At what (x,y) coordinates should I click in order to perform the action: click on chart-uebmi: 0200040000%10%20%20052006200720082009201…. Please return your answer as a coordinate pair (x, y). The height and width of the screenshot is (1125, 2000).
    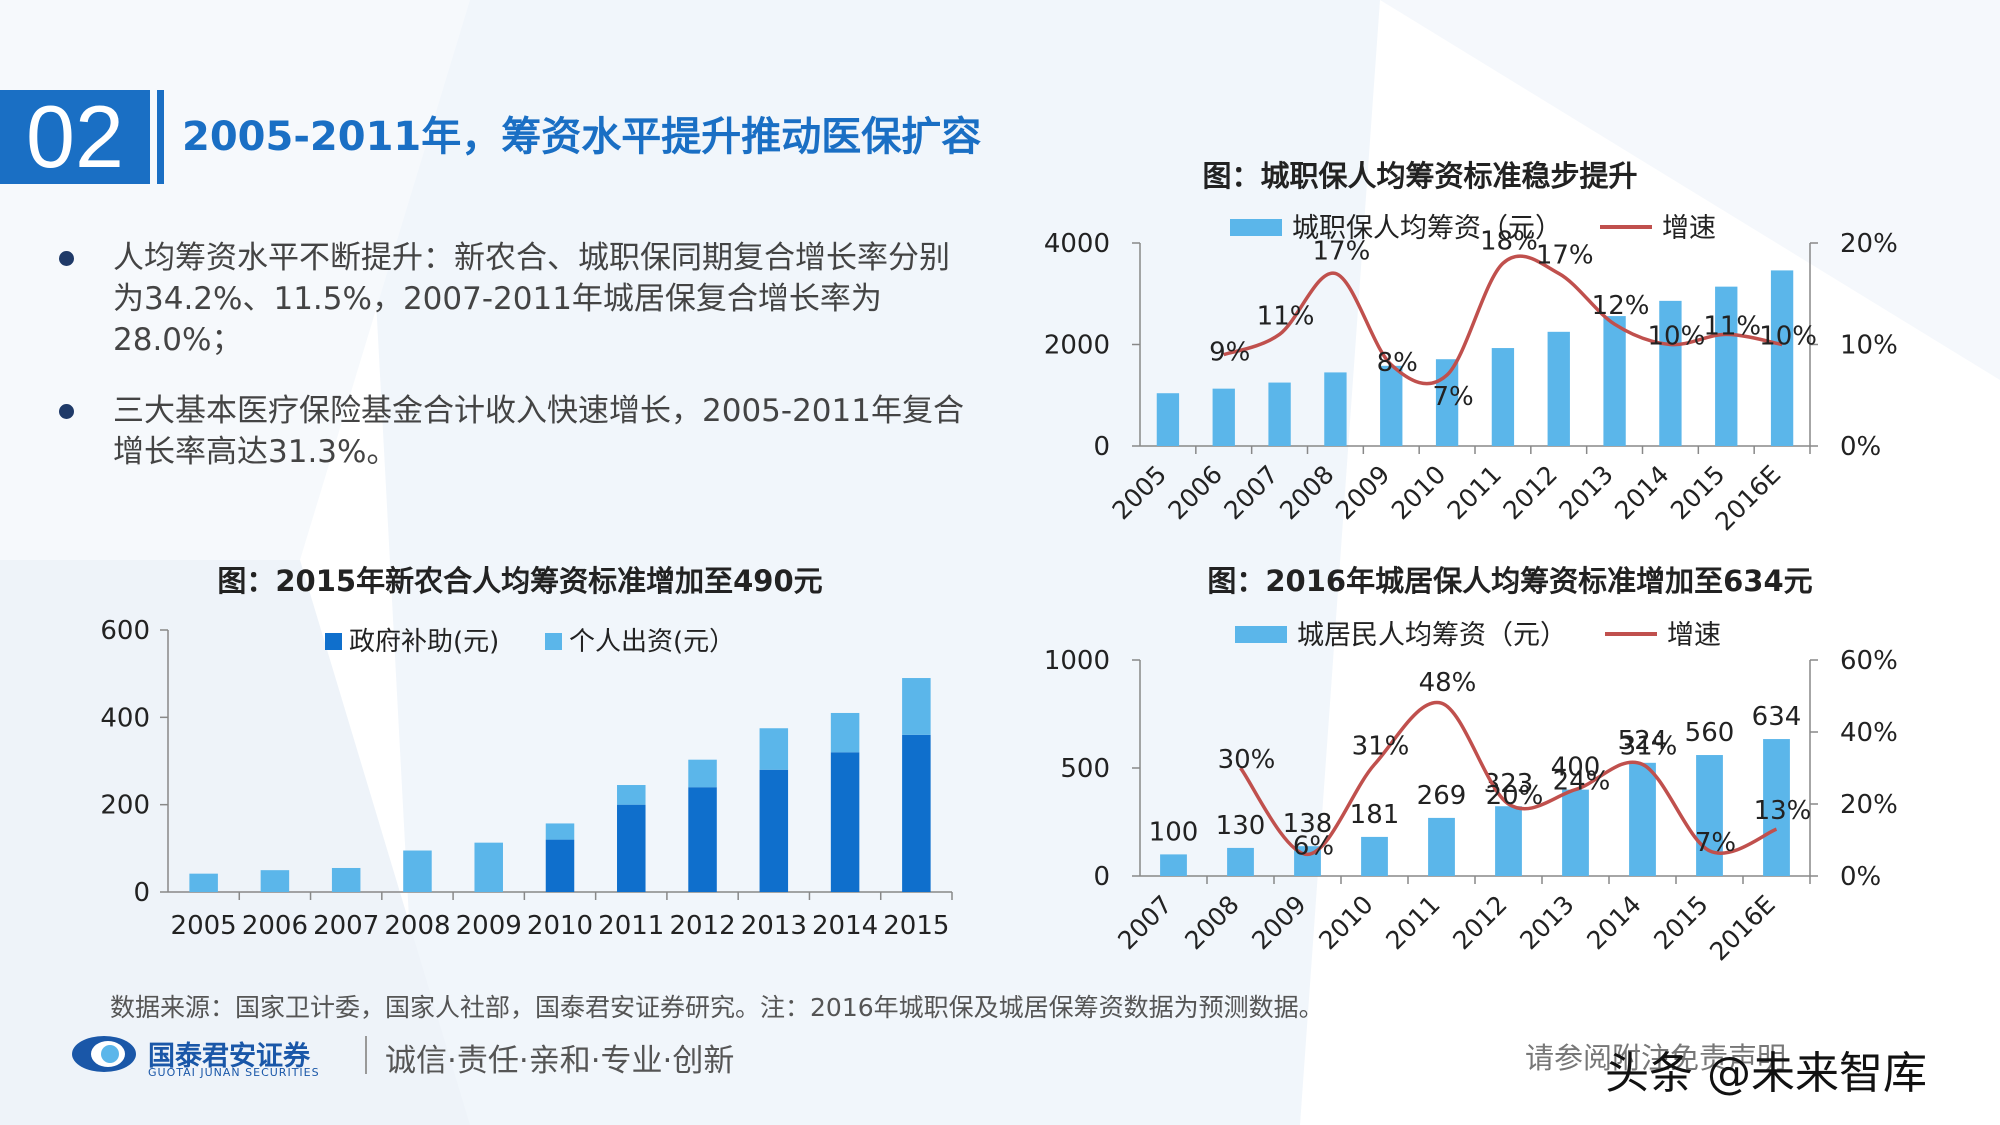
    Looking at the image, I should click on (1471, 374).